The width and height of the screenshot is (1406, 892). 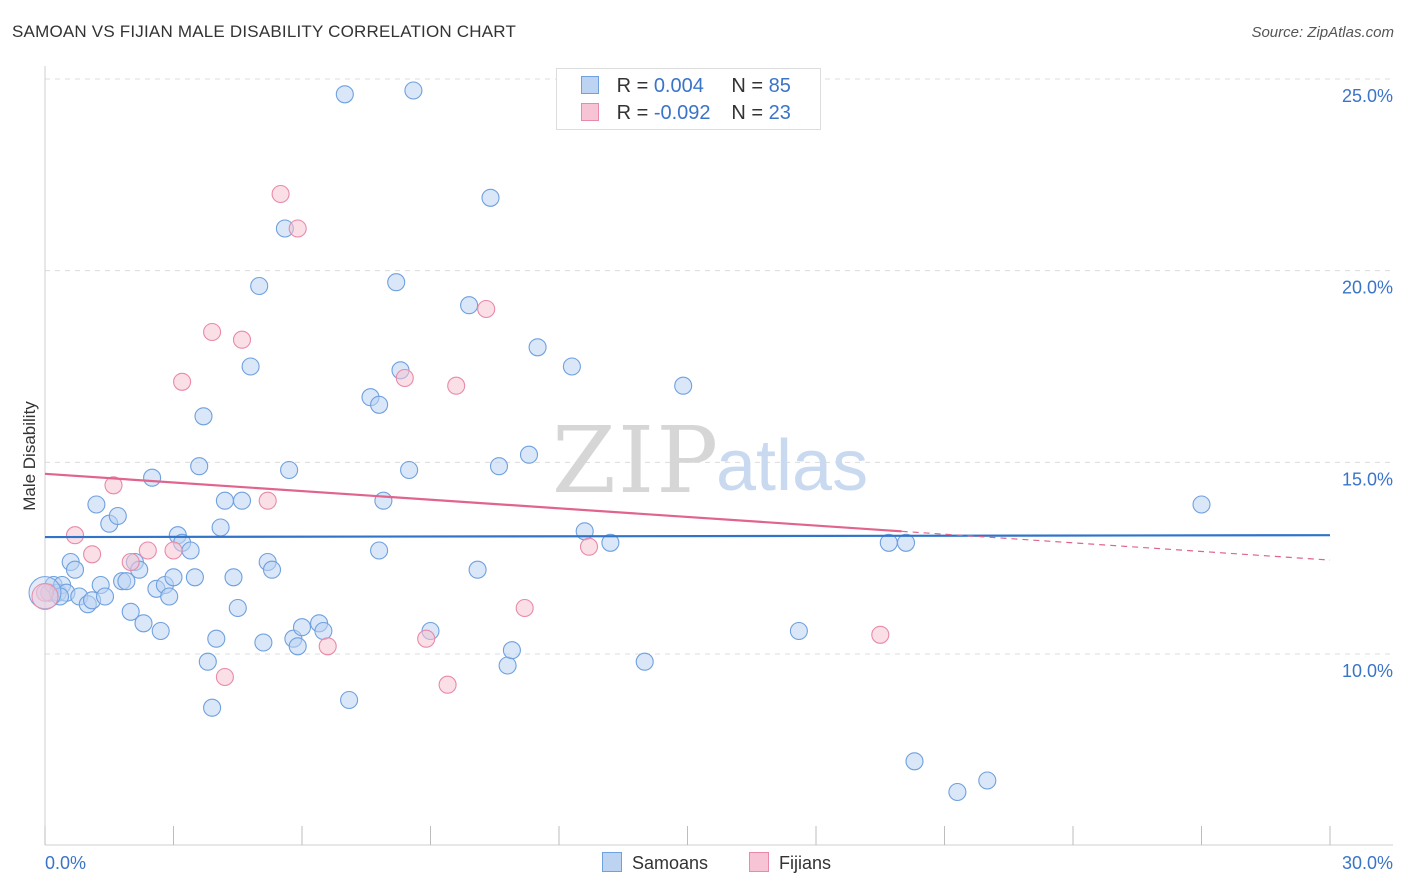 I want to click on y-tick-label: 25.0%, so click(x=1367, y=96).